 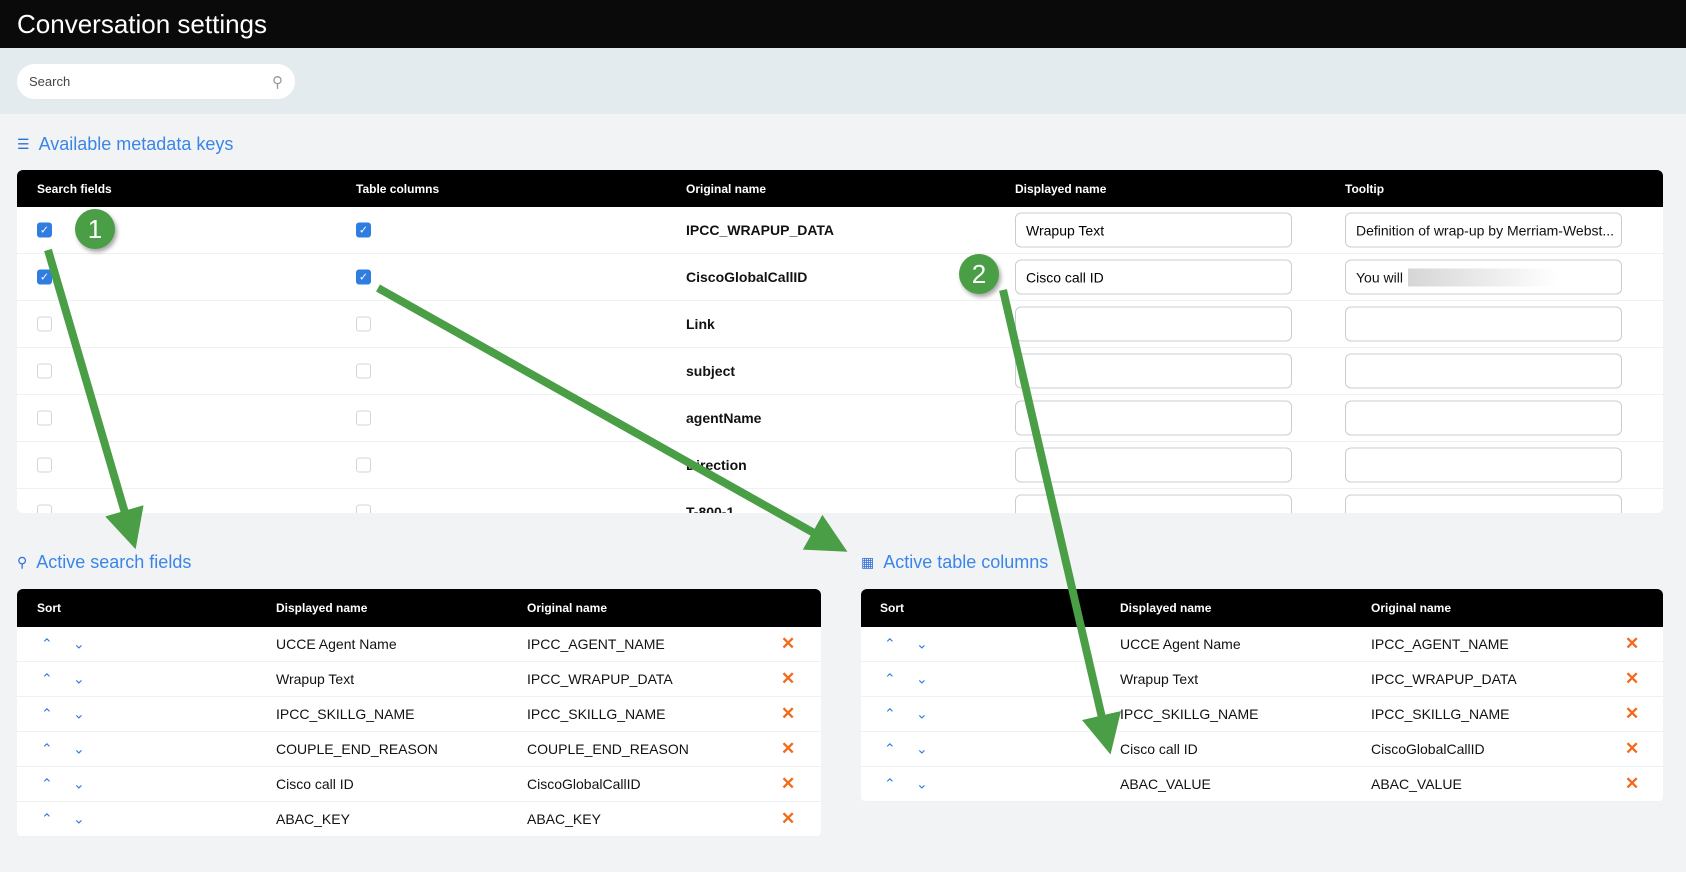 I want to click on original-name: subject, so click(x=711, y=371).